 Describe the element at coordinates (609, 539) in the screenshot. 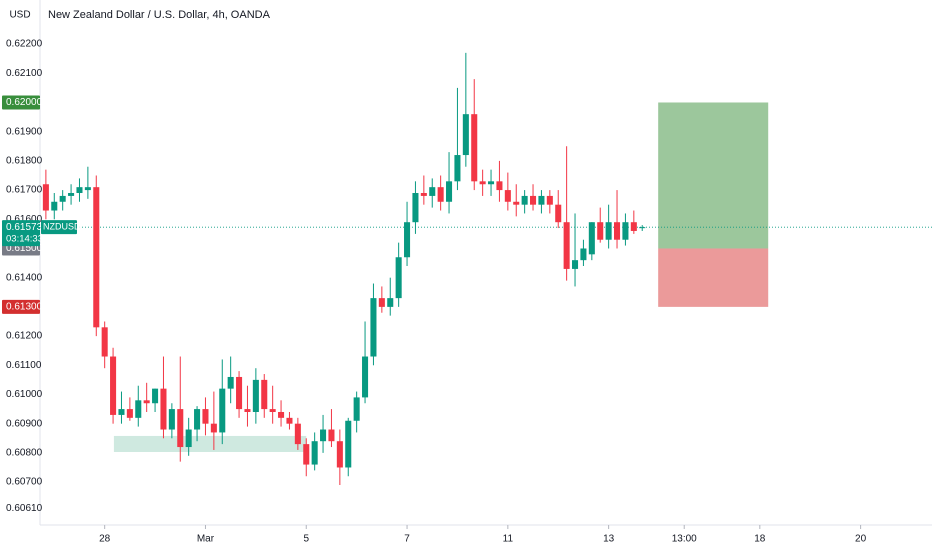

I see `x-tick-label: 13` at that location.